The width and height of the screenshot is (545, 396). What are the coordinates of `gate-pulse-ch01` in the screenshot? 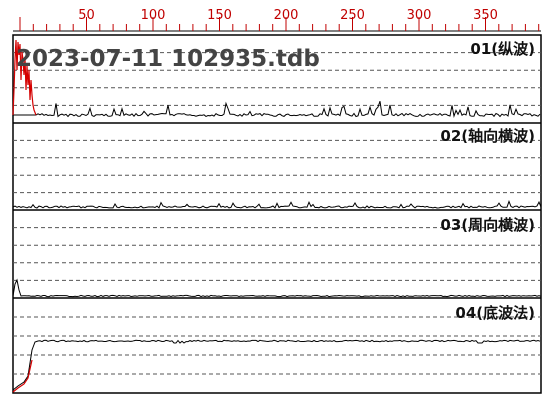 It's located at (24, 77).